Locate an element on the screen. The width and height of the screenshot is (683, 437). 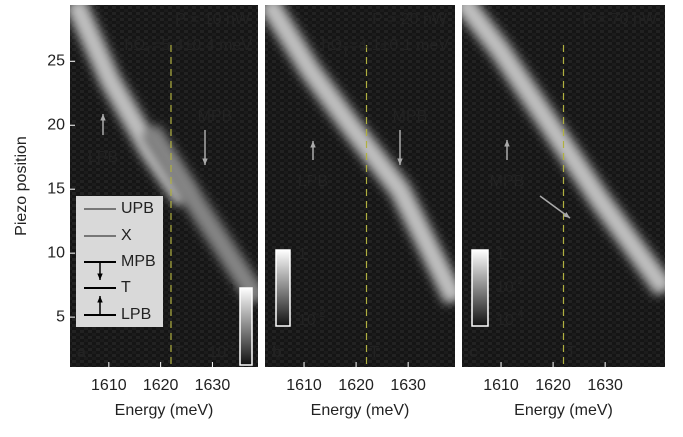
y-tick-label: 20 is located at coordinates (56, 124).